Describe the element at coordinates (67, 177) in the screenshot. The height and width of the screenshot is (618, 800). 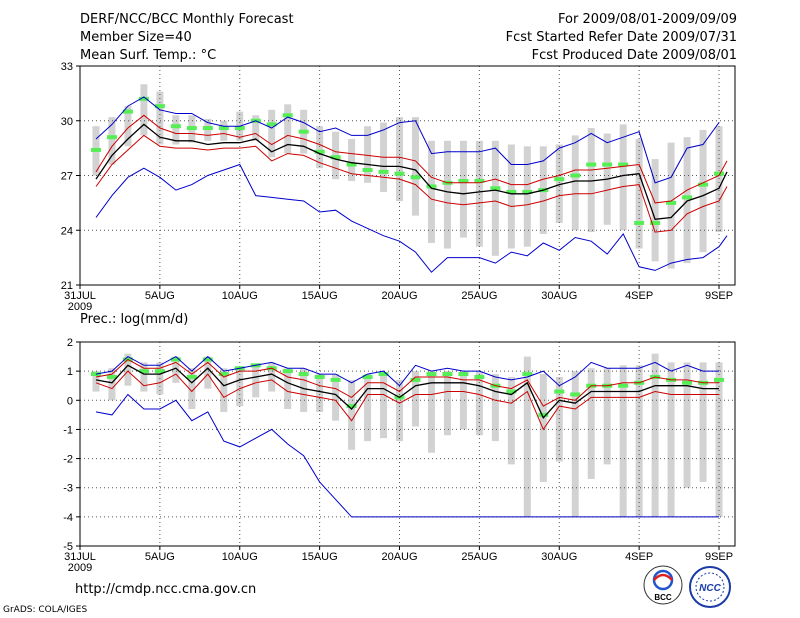
I see `y-tick-label: 27` at that location.